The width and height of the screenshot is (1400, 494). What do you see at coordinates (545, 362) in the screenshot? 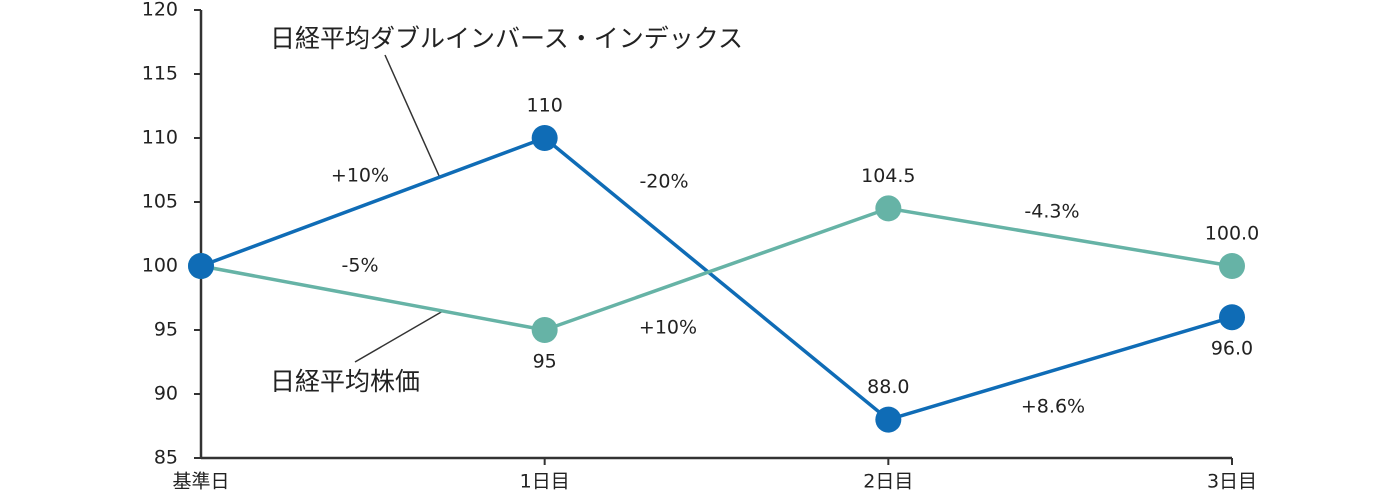
I see `data-label: 95` at bounding box center [545, 362].